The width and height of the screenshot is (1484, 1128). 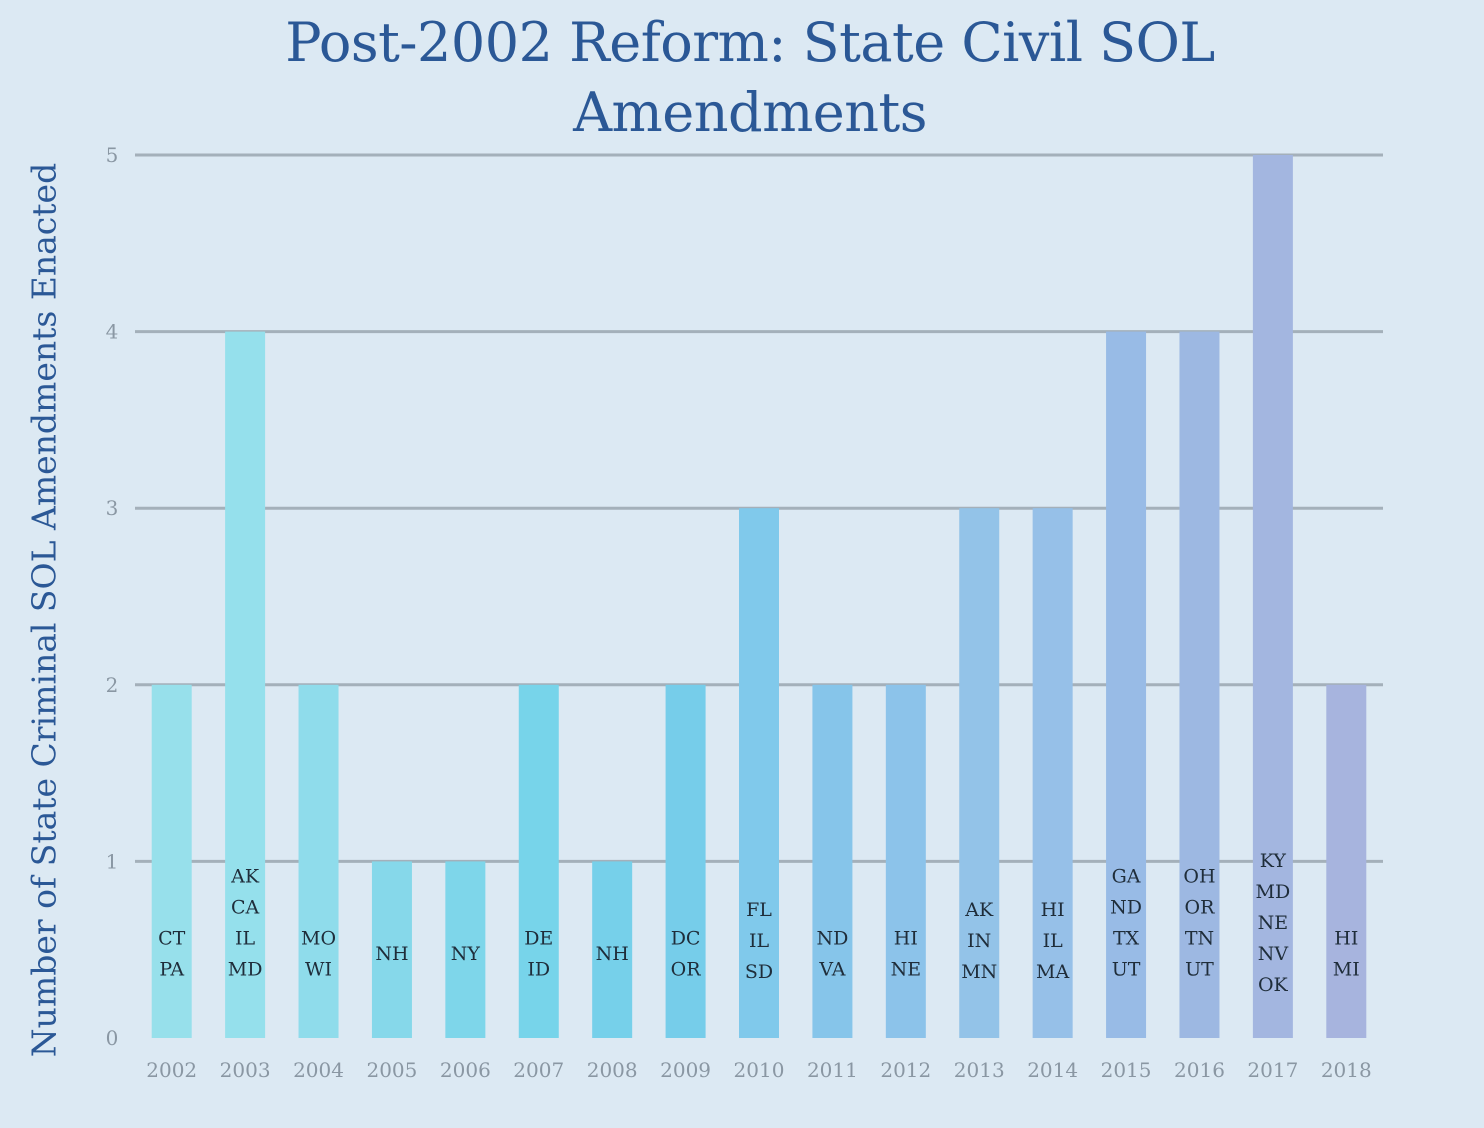 I want to click on bar-state-label: NV, so click(x=1273, y=954).